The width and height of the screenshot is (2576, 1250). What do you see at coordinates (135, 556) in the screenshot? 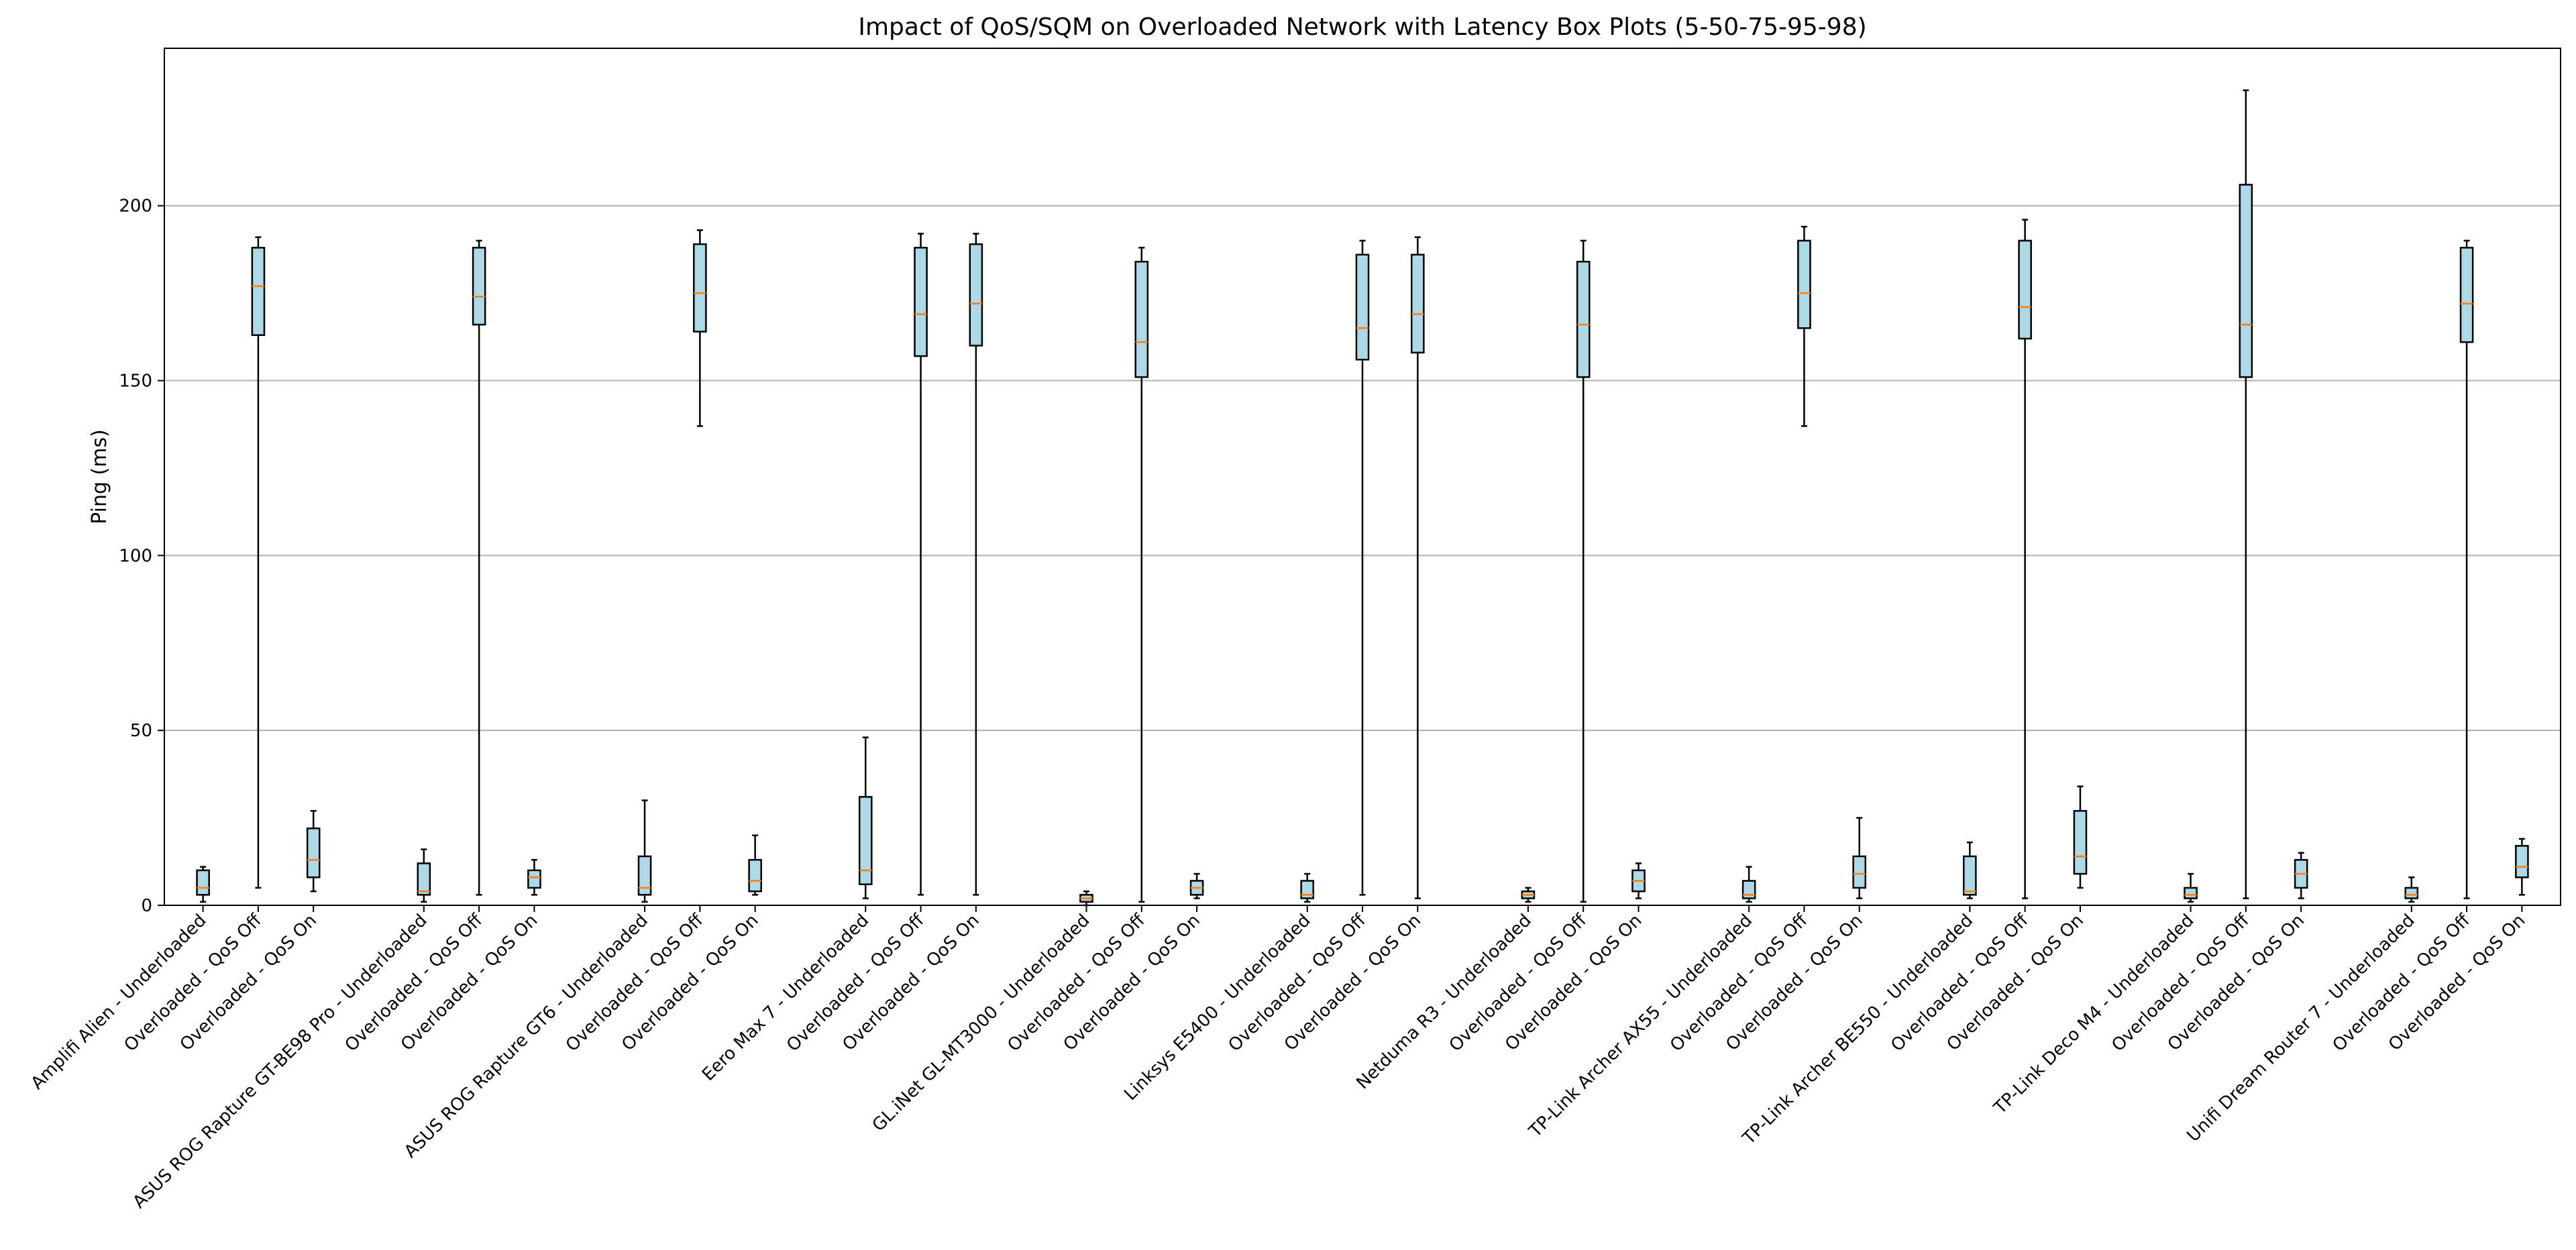
I see `y-tick-label: 100` at bounding box center [135, 556].